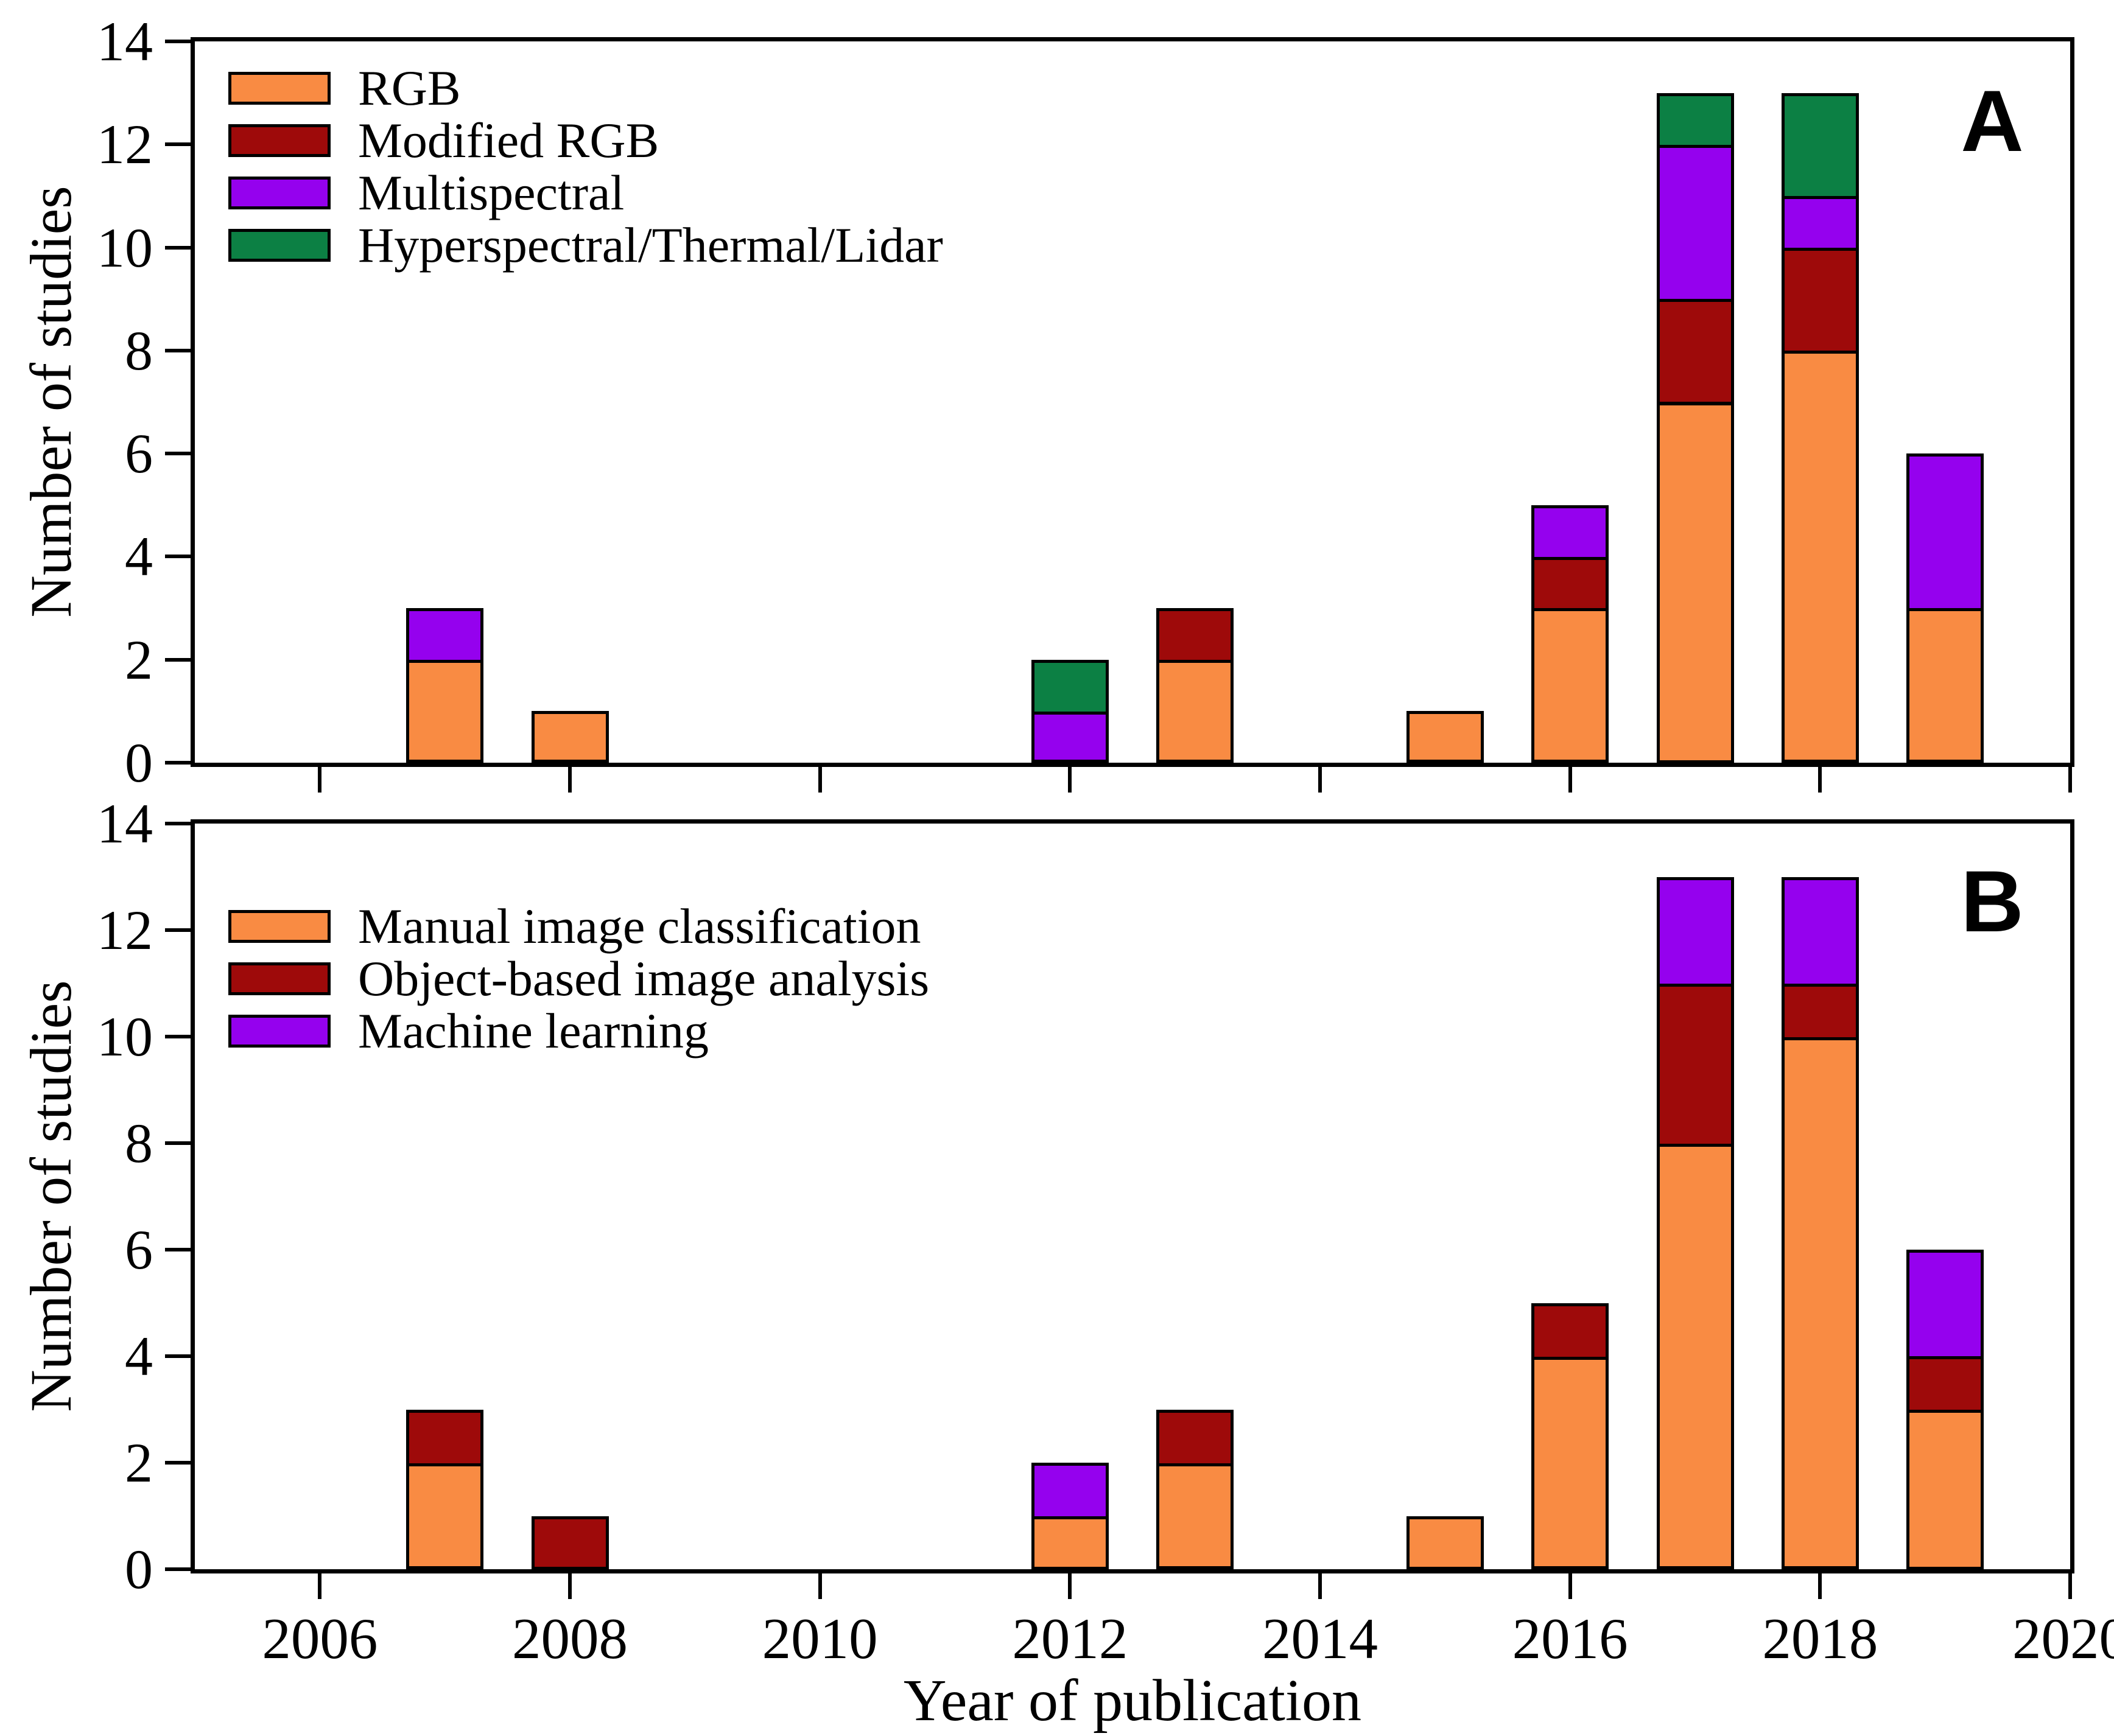  I want to click on machine-learning-swatch, so click(279, 1031).